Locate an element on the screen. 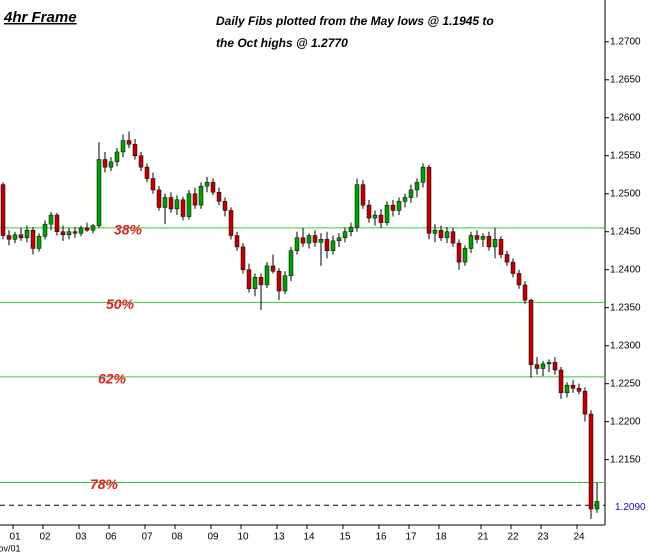 The width and height of the screenshot is (650, 555). y-tick-label: 1.2600 is located at coordinates (625, 117).